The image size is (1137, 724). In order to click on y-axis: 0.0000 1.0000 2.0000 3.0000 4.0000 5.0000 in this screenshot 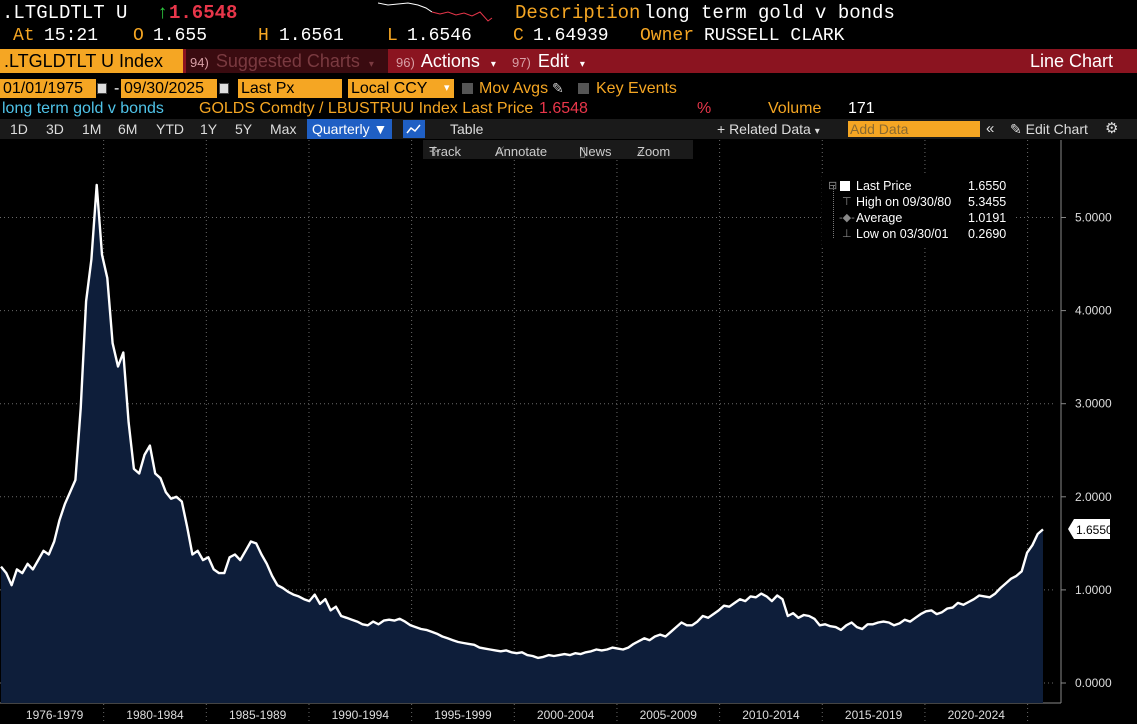, I will do `click(1086, 450)`.